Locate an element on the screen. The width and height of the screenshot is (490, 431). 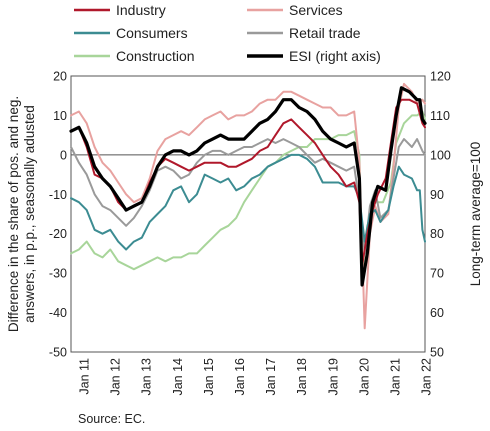
source-note: Source: EC. is located at coordinates (111, 419).